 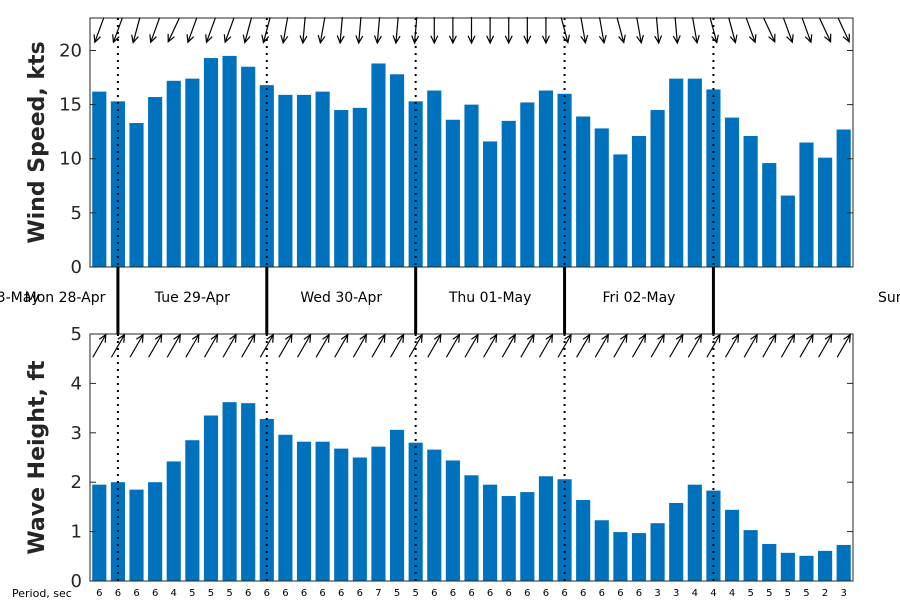 What do you see at coordinates (20, 298) in the screenshot?
I see `day-label: Sat 03-May` at bounding box center [20, 298].